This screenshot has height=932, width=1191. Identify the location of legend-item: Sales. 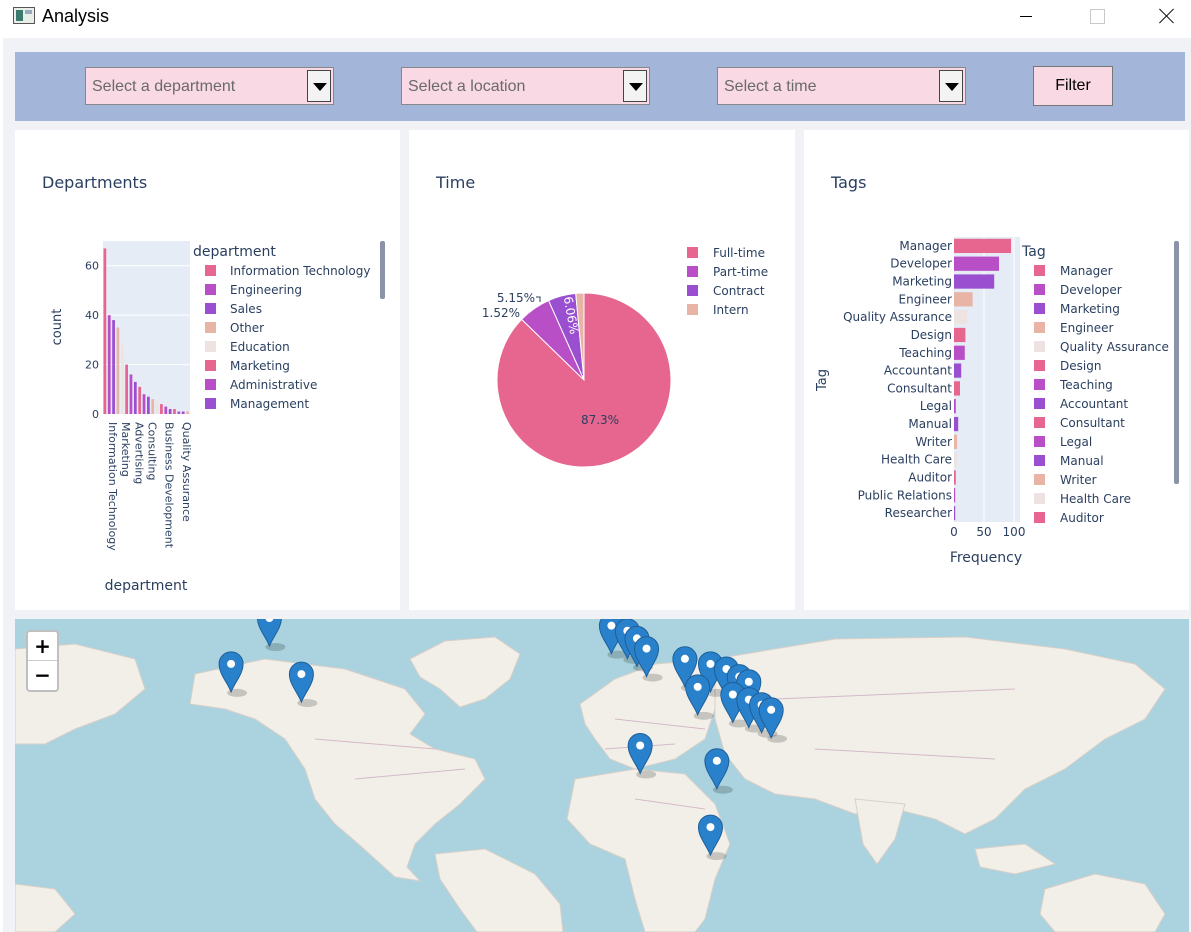
(246, 309).